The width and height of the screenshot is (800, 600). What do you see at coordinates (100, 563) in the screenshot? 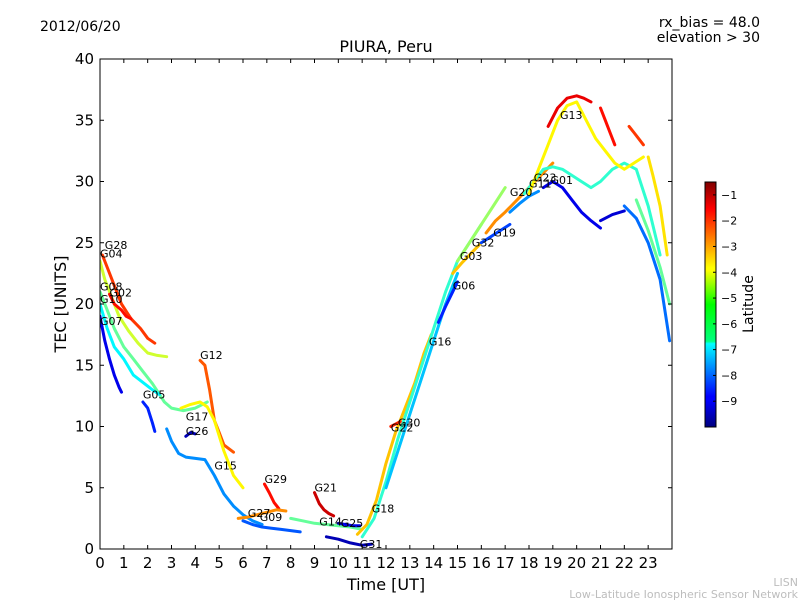
I see `x-tick-label: 0` at bounding box center [100, 563].